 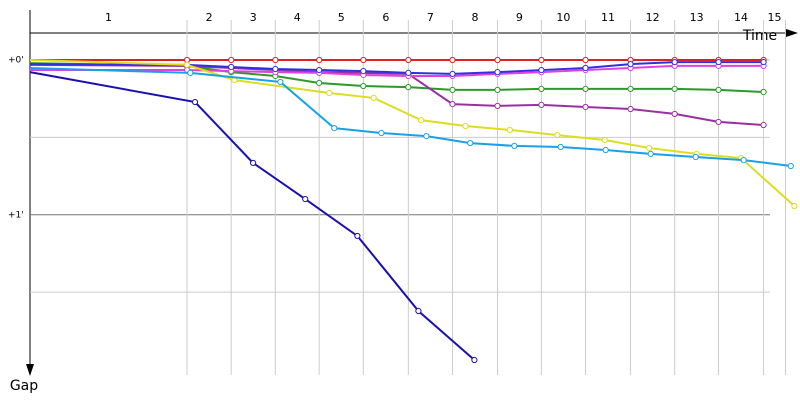 What do you see at coordinates (563, 17) in the screenshot?
I see `lap-label: 10` at bounding box center [563, 17].